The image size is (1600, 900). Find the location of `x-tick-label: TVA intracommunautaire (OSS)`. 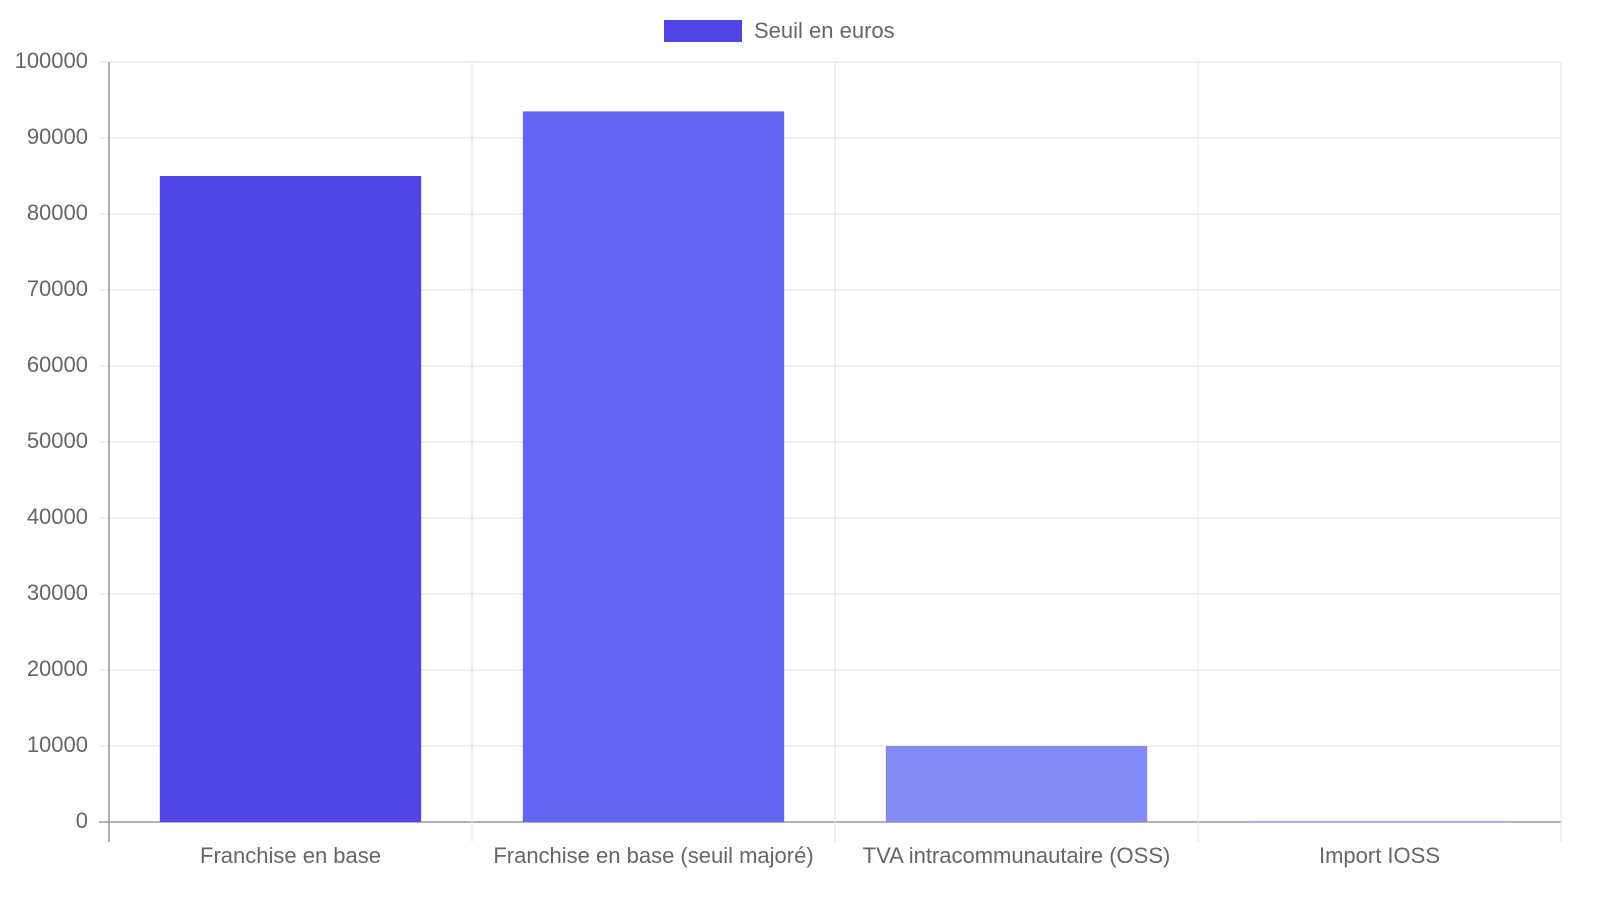

x-tick-label: TVA intracommunautaire (OSS) is located at coordinates (1017, 855).